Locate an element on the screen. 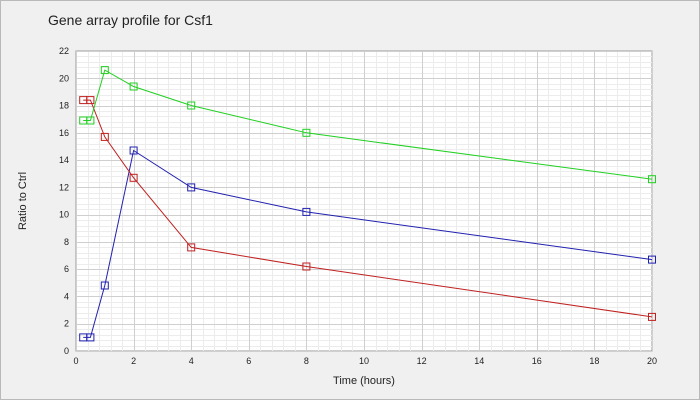 Image resolution: width=700 pixels, height=400 pixels. x-tick-label: 4 is located at coordinates (191, 361).